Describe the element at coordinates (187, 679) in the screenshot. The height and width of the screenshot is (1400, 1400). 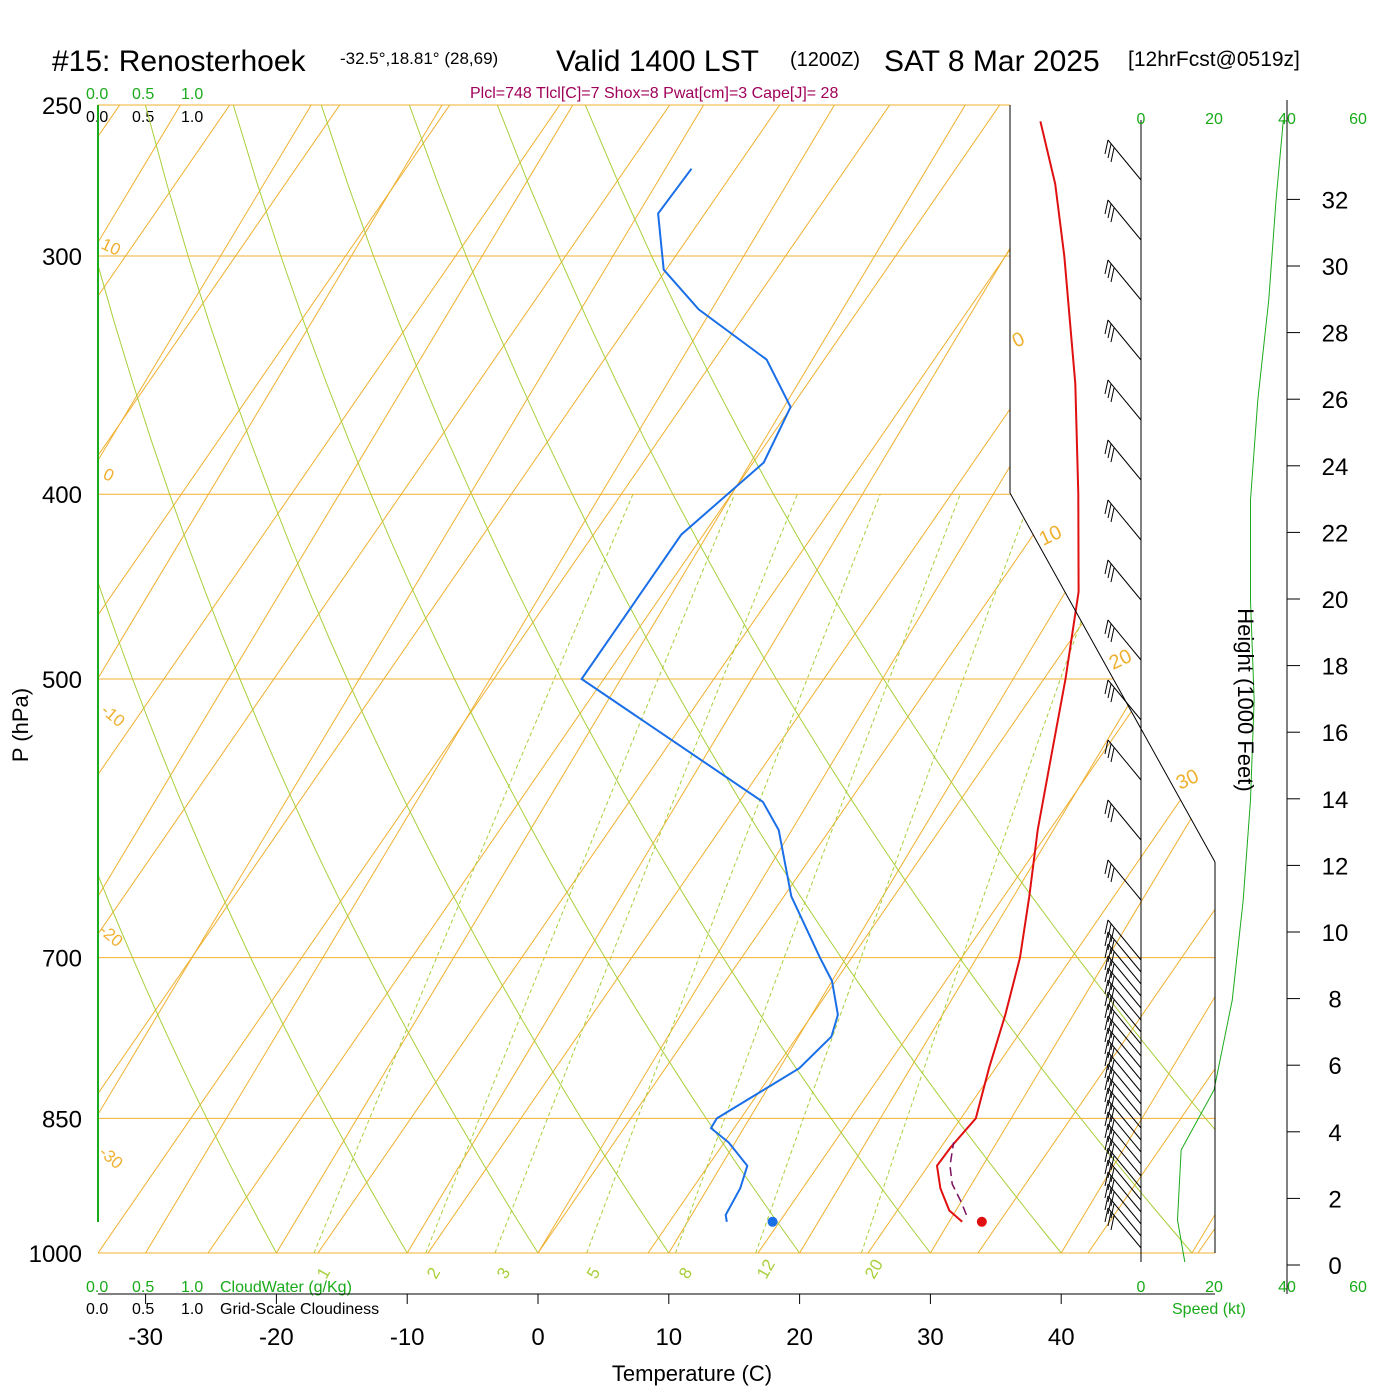
I see `moist-adiabat-line` at that location.